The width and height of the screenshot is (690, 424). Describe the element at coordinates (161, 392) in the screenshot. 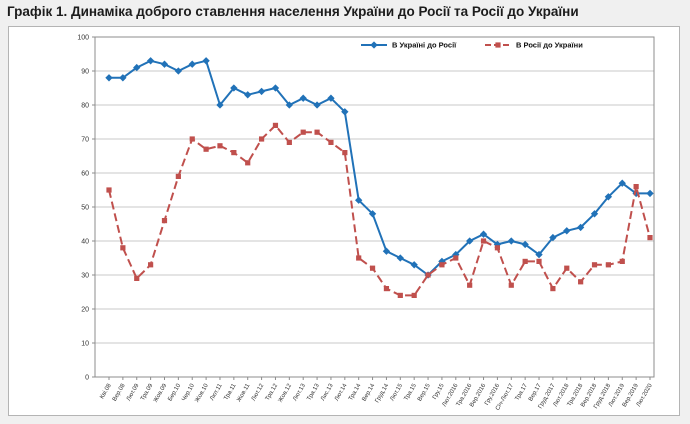

I see `svg-text: Жов.09` at that location.